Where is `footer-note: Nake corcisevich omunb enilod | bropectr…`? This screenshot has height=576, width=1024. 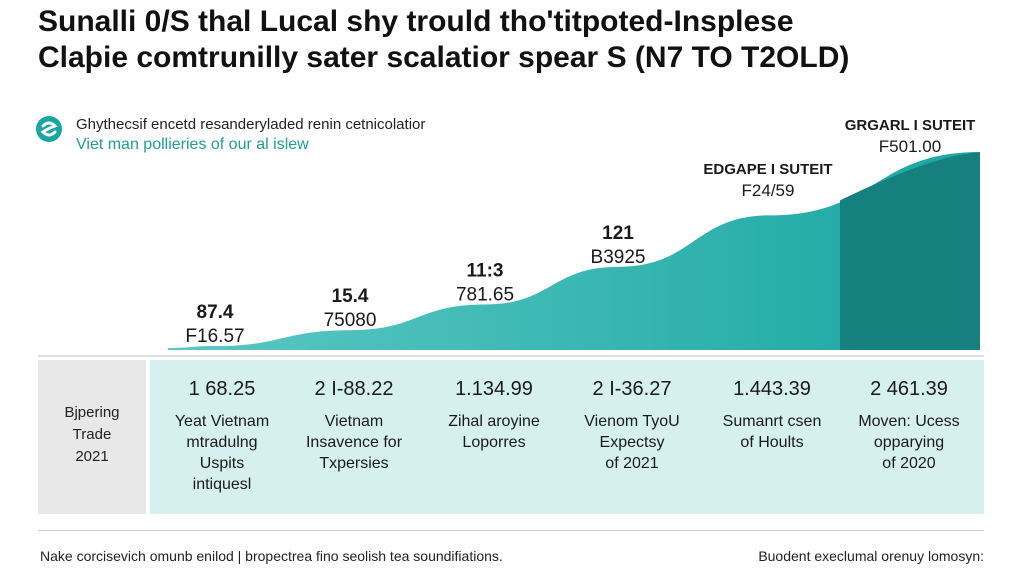 footer-note: Nake corcisevich omunb enilod | bropectr… is located at coordinates (271, 556).